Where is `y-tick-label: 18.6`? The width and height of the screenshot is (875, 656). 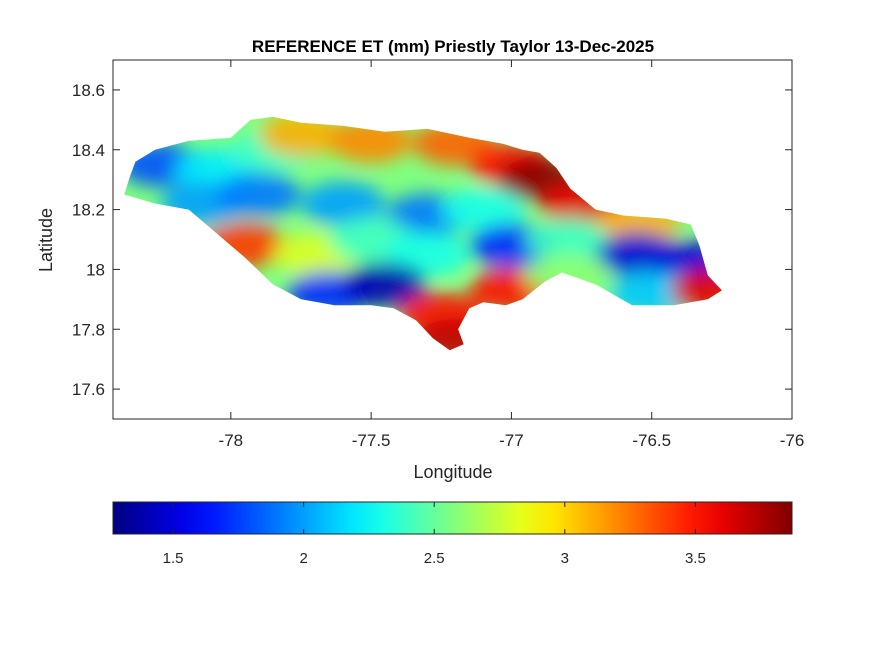 y-tick-label: 18.6 is located at coordinates (88, 90).